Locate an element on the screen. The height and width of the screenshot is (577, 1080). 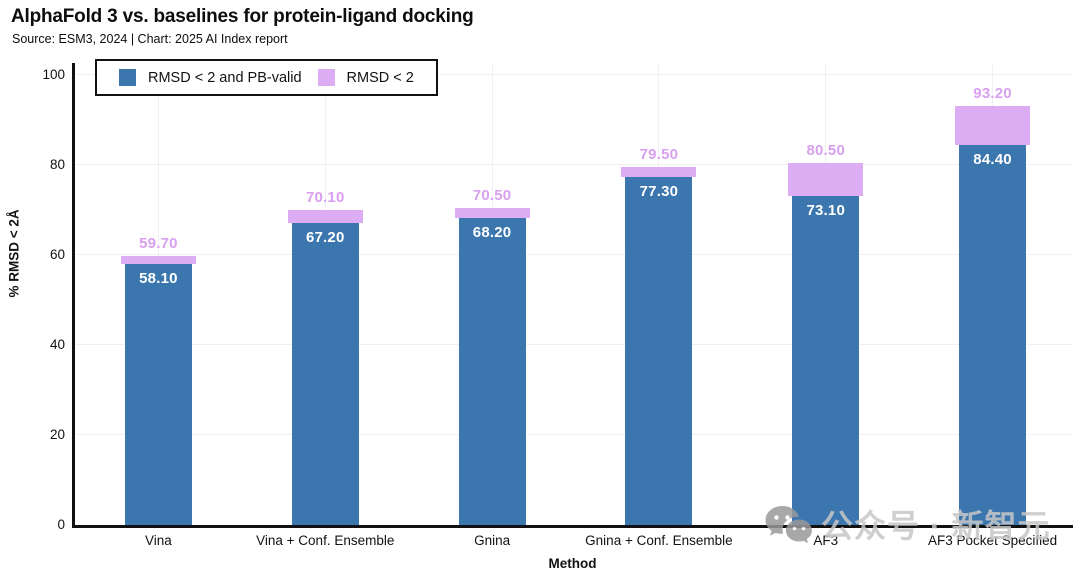
bar-rmsd2-af3 is located at coordinates (826, 179).